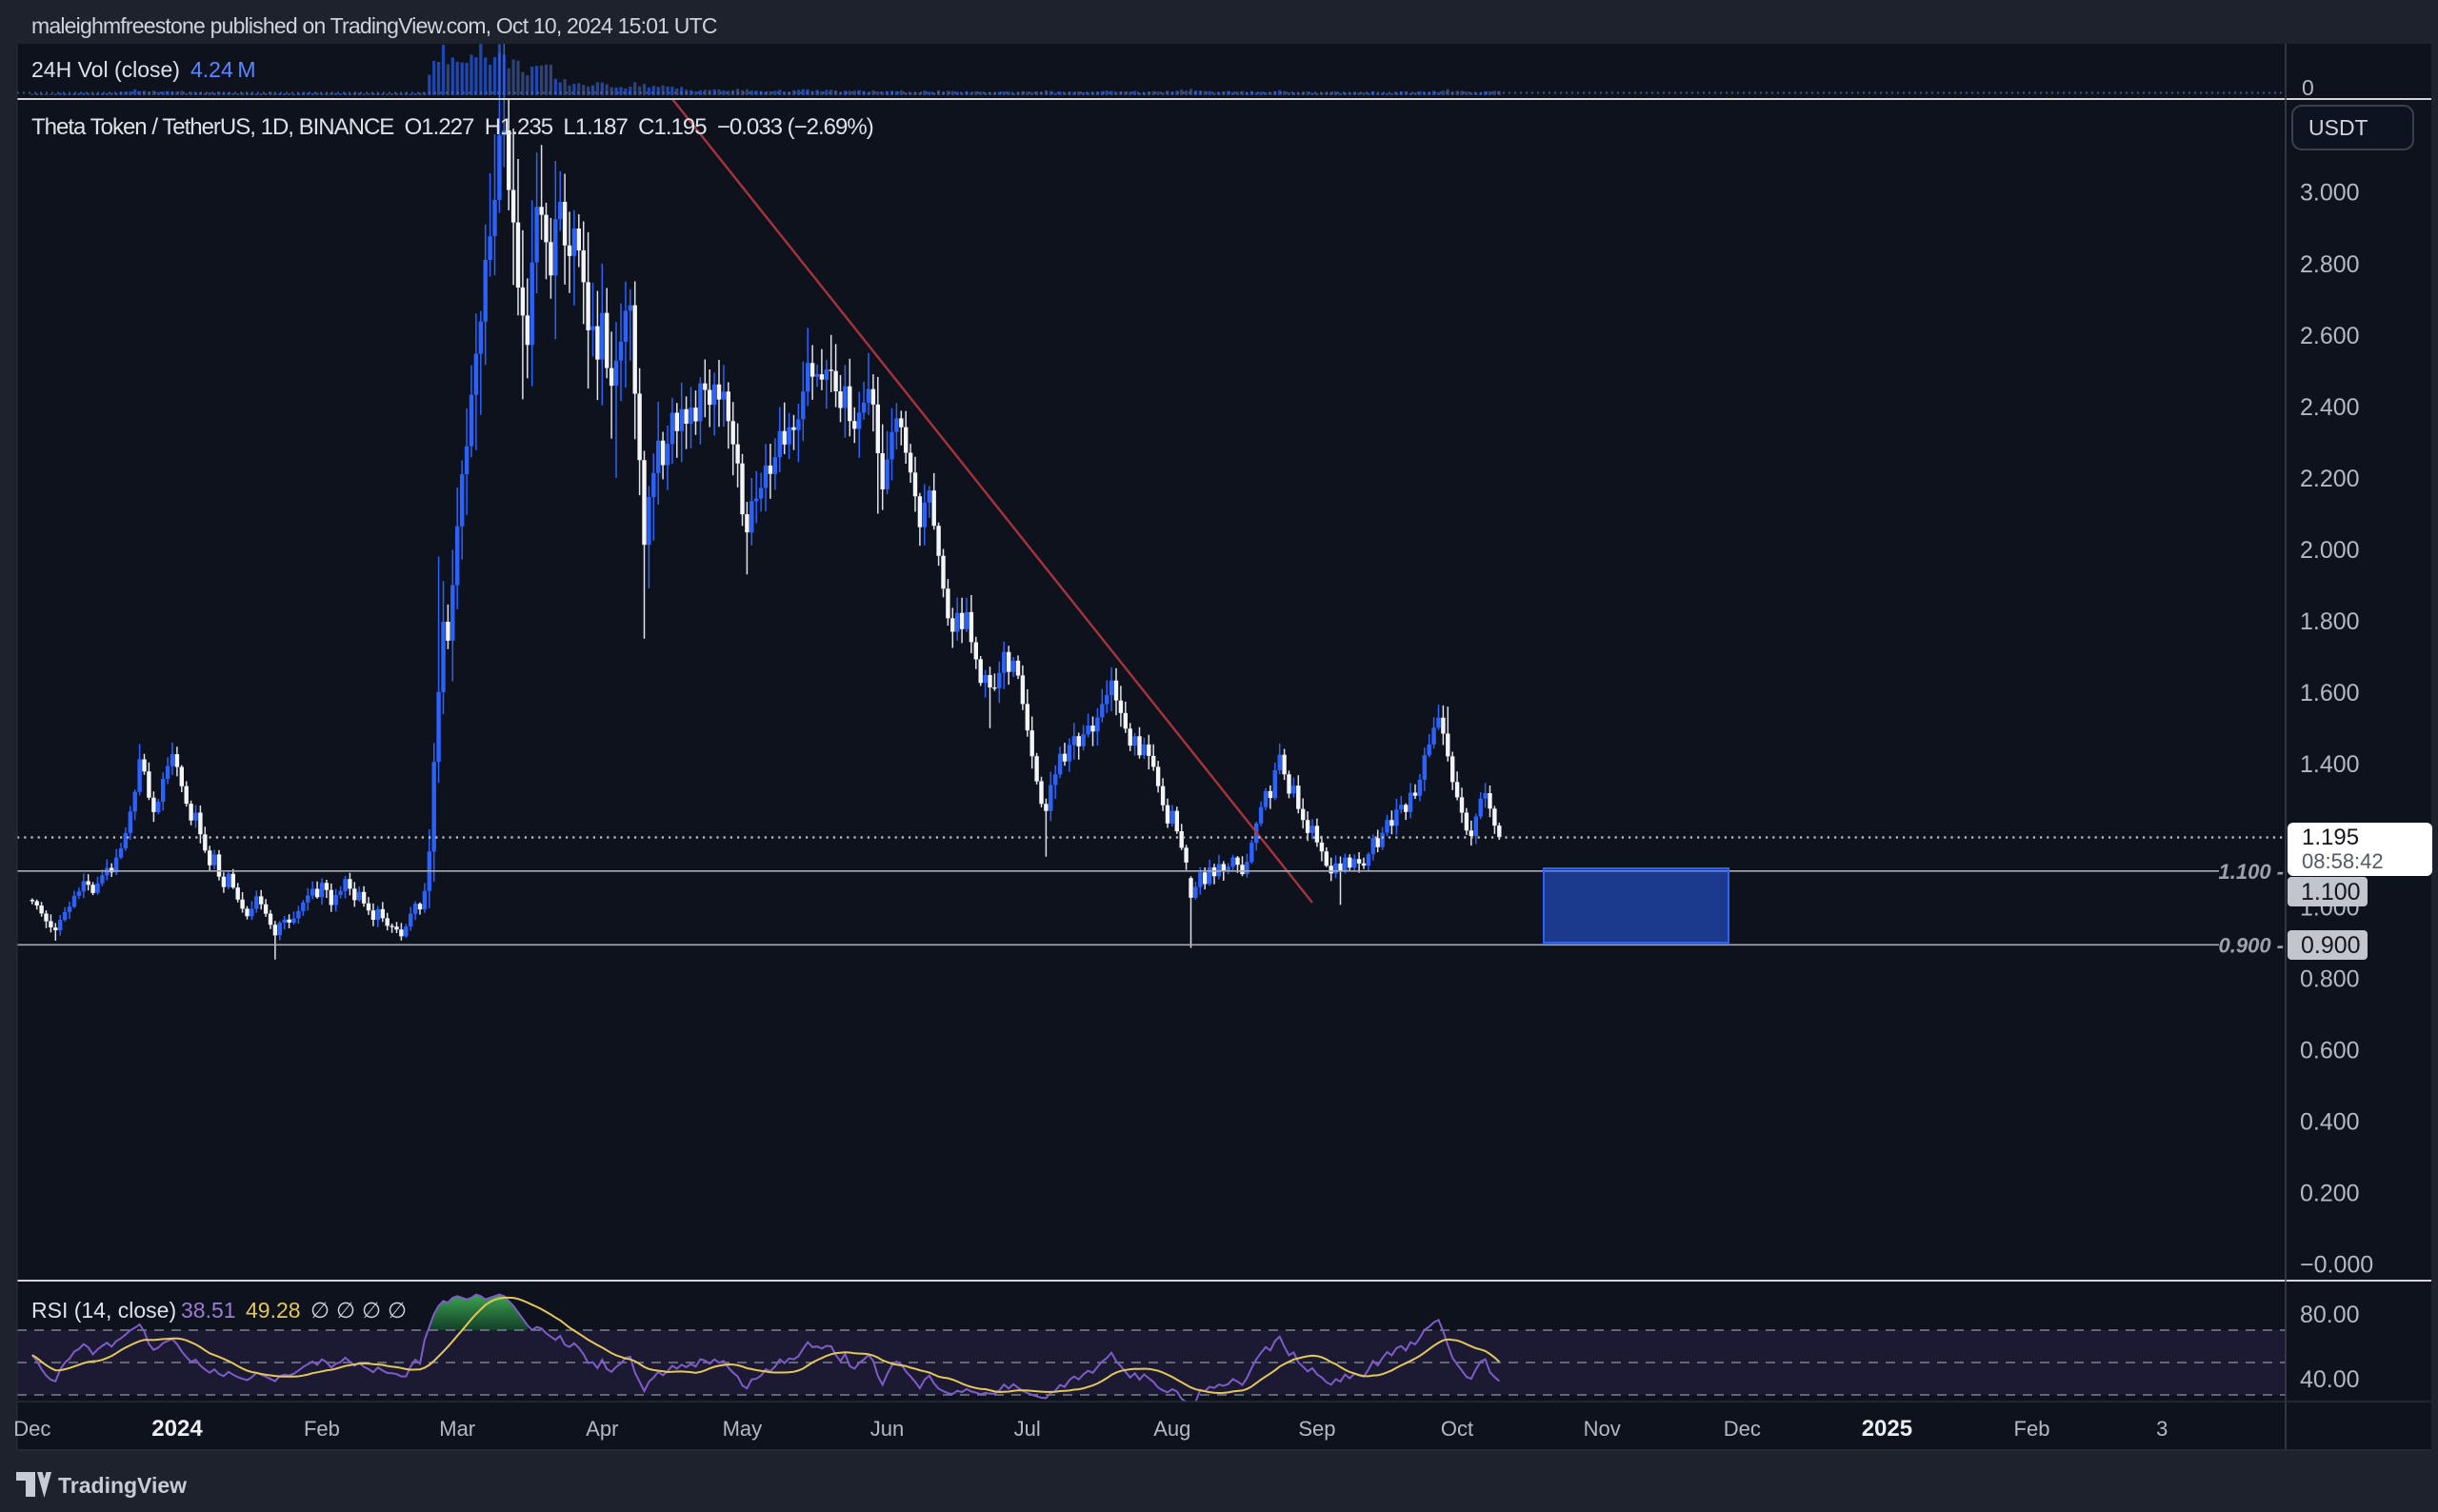  Describe the element at coordinates (2330, 978) in the screenshot. I see `svg-text: 0.800` at that location.